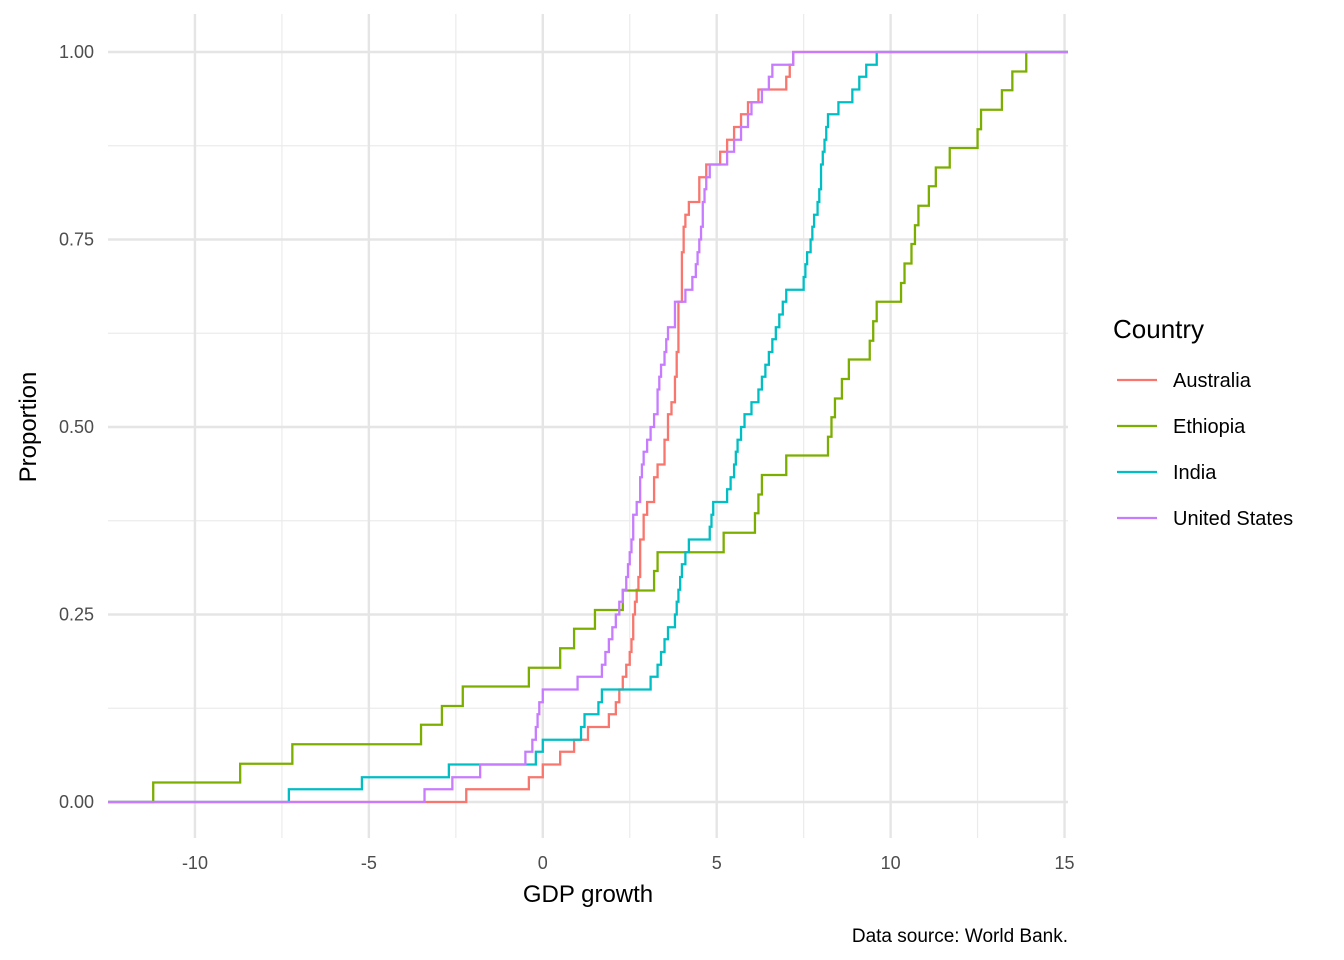  Describe the element at coordinates (543, 863) in the screenshot. I see `x-tick-label: 0` at that location.